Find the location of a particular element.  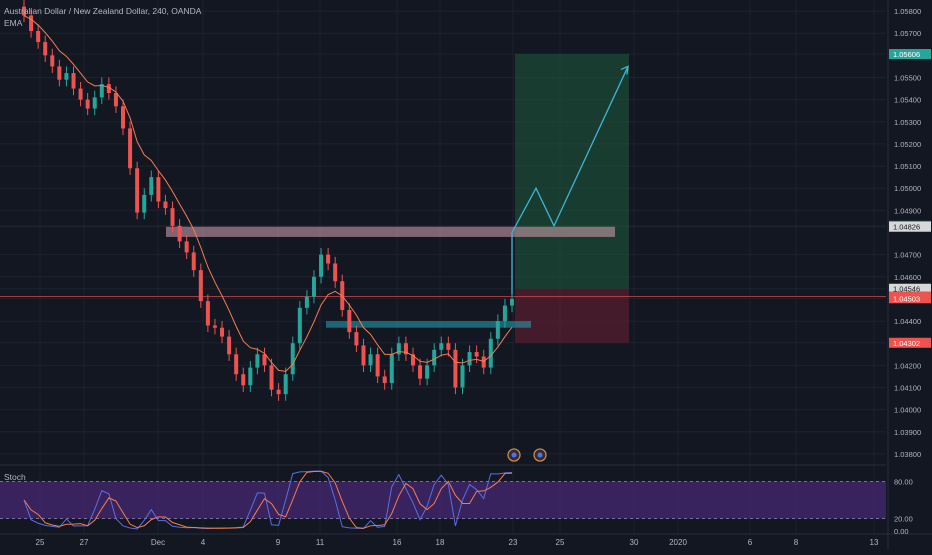

y-tick-label: 1.05100 is located at coordinates (907, 166).